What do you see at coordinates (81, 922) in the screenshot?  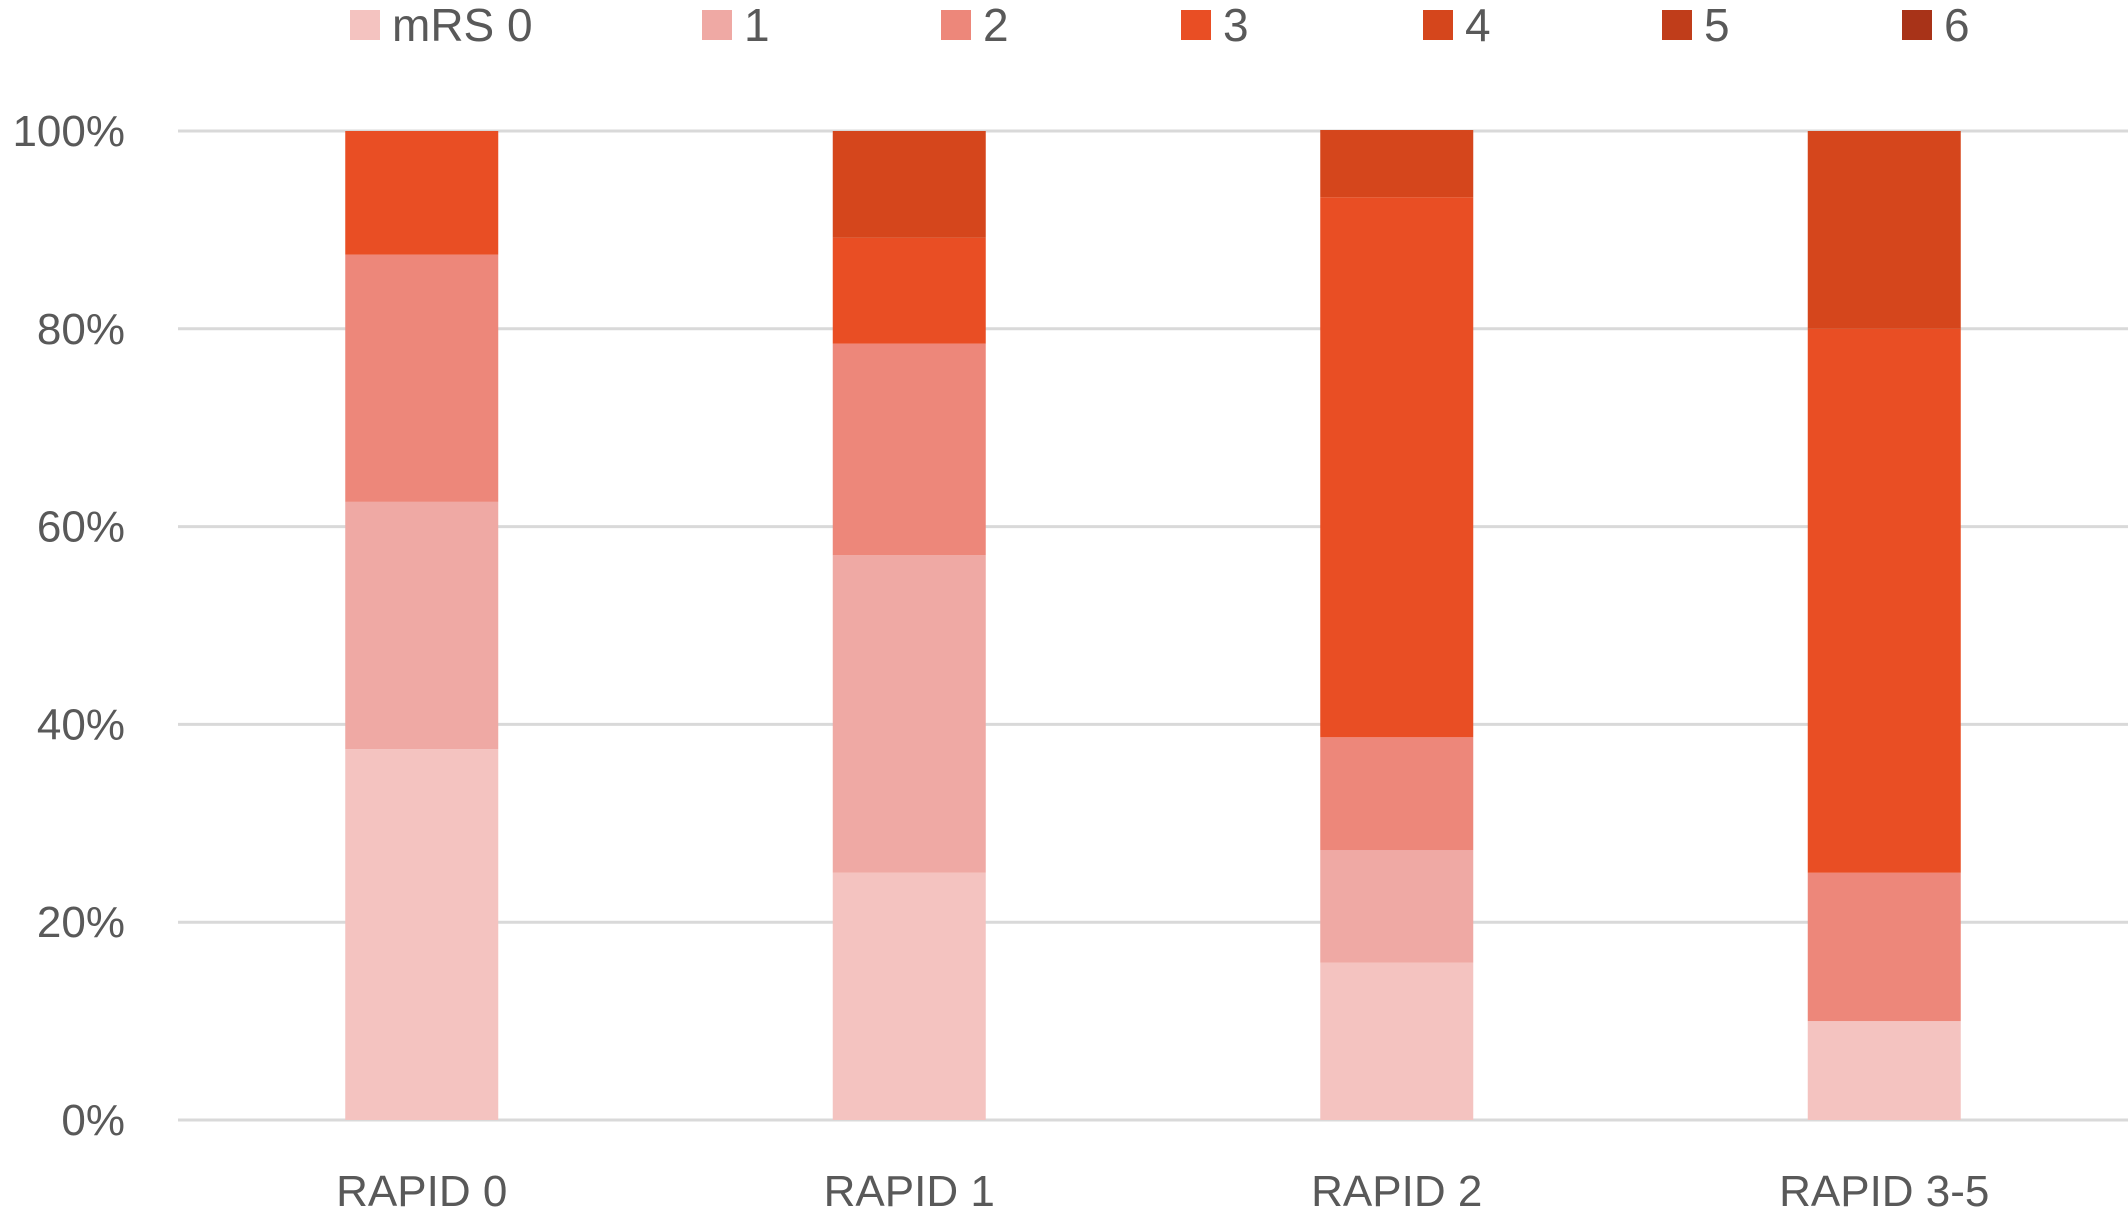 I see `y-tick-label: 20%` at bounding box center [81, 922].